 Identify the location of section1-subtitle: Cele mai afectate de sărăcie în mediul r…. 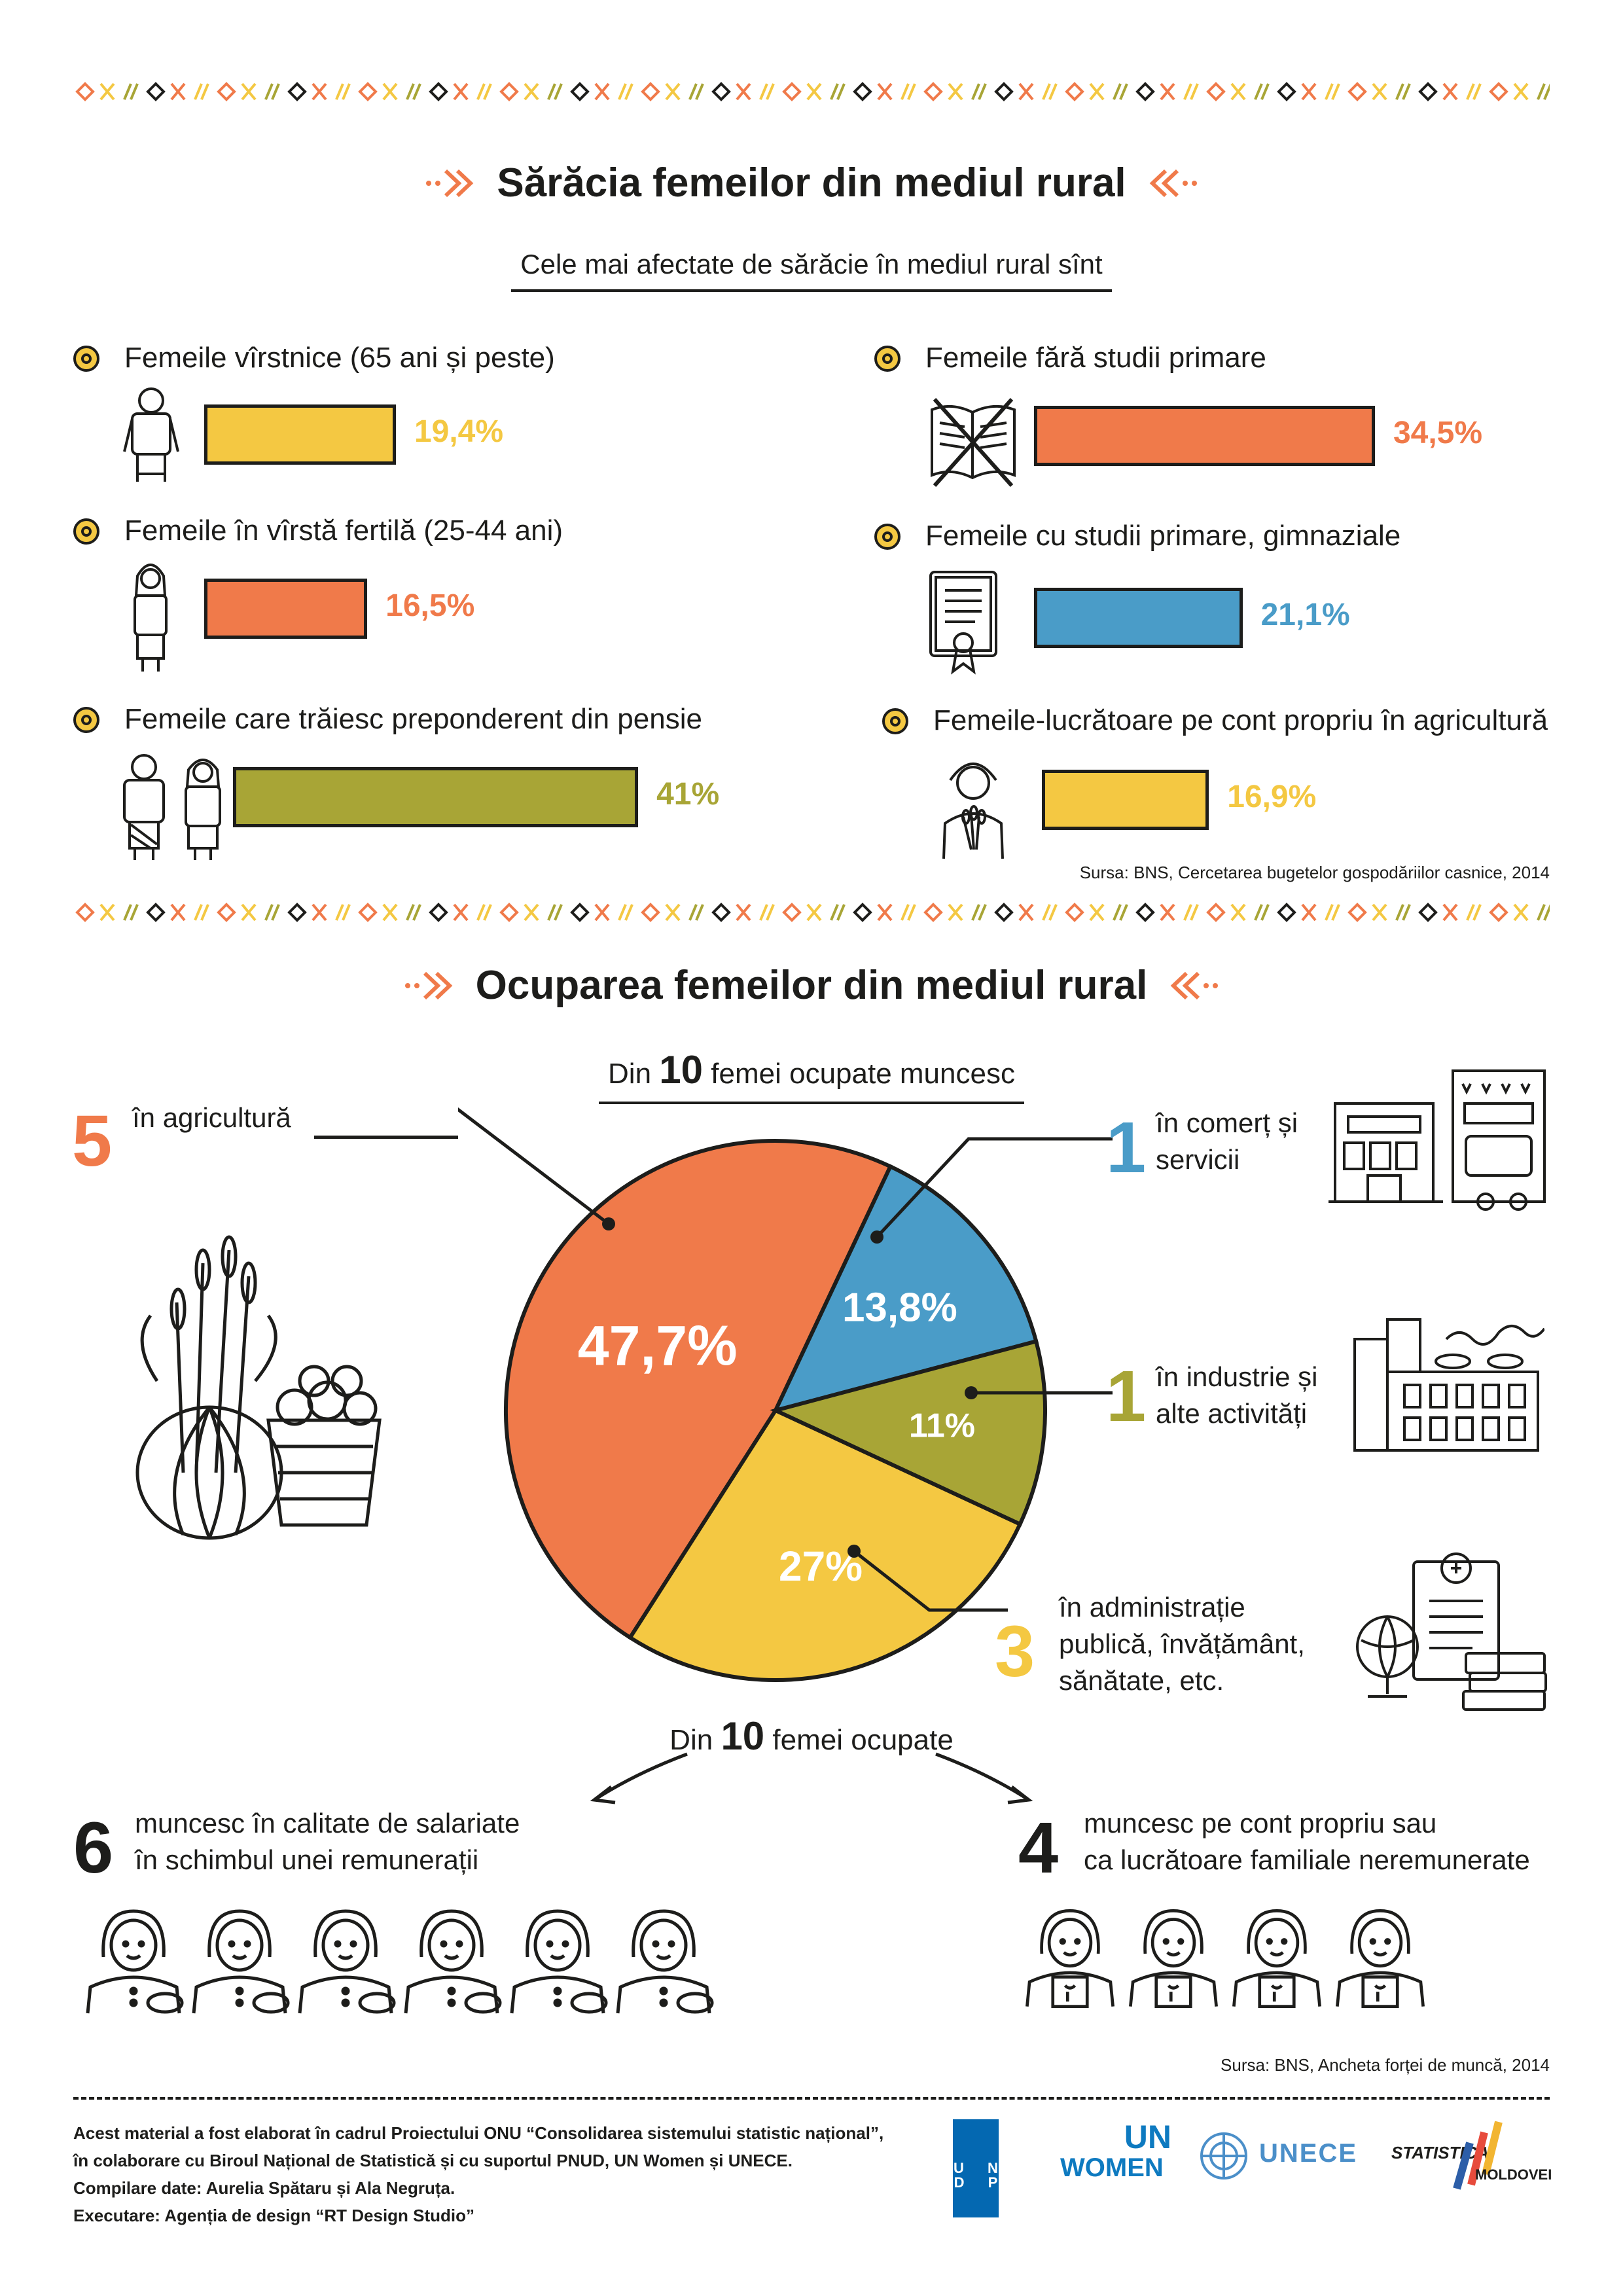
(811, 270).